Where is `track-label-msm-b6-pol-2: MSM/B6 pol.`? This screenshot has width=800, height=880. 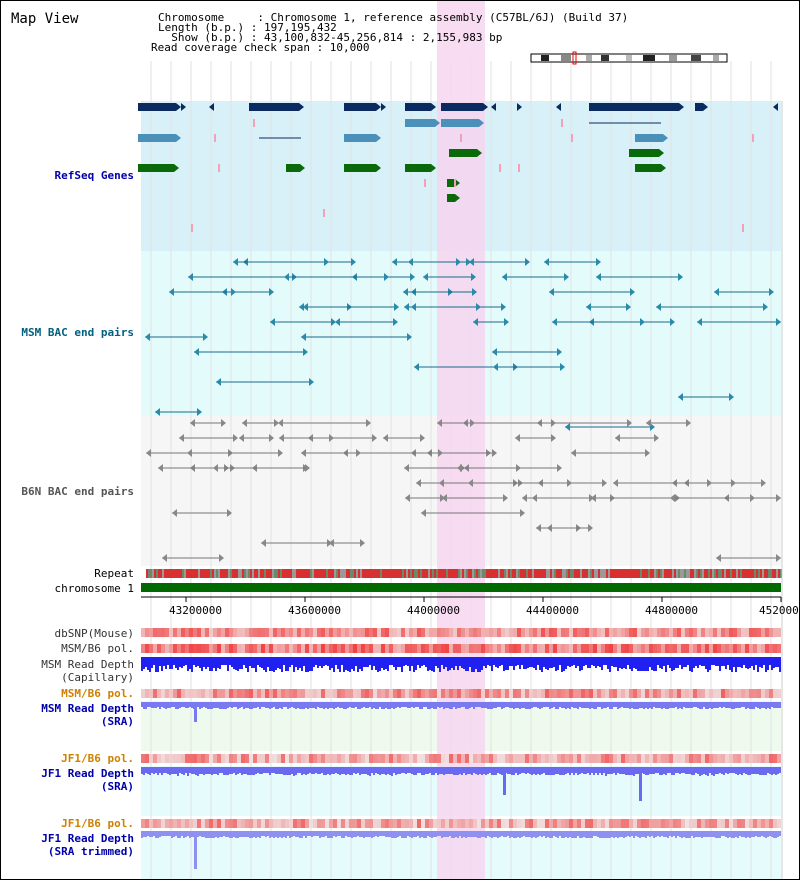 track-label-msm-b6-pol-2: MSM/B6 pol. is located at coordinates (97, 693).